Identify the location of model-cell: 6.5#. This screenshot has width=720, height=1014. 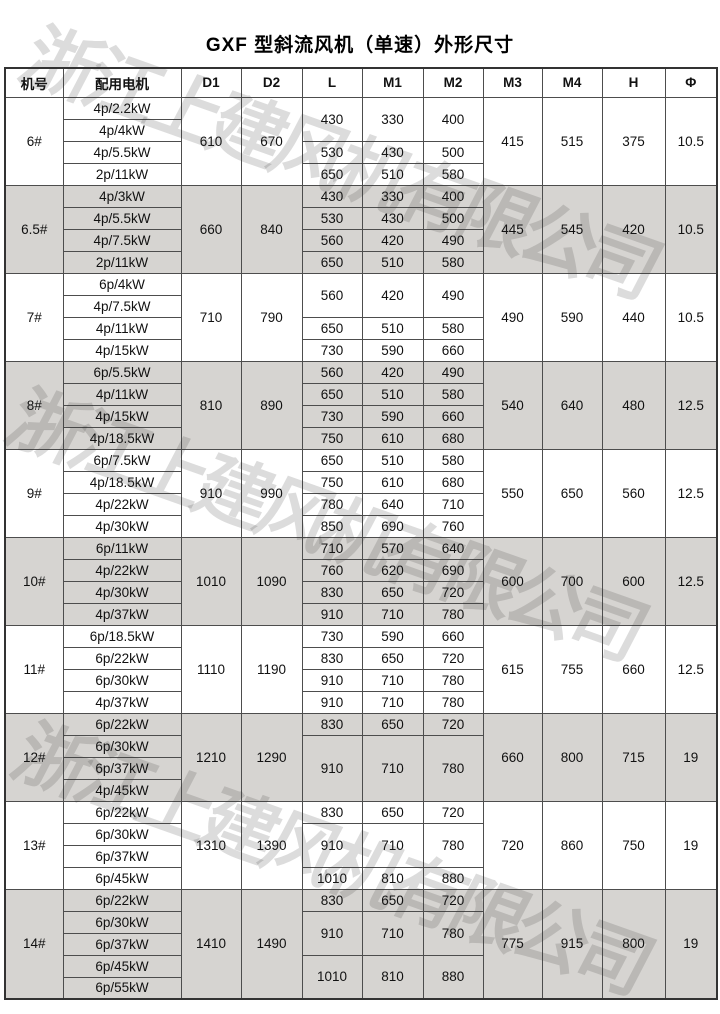
(34, 229).